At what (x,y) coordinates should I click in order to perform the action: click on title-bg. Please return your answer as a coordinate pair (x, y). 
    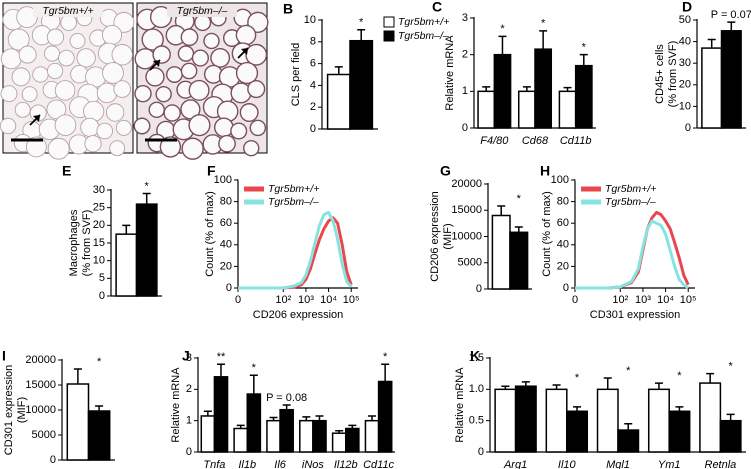
    Looking at the image, I should click on (202, 10).